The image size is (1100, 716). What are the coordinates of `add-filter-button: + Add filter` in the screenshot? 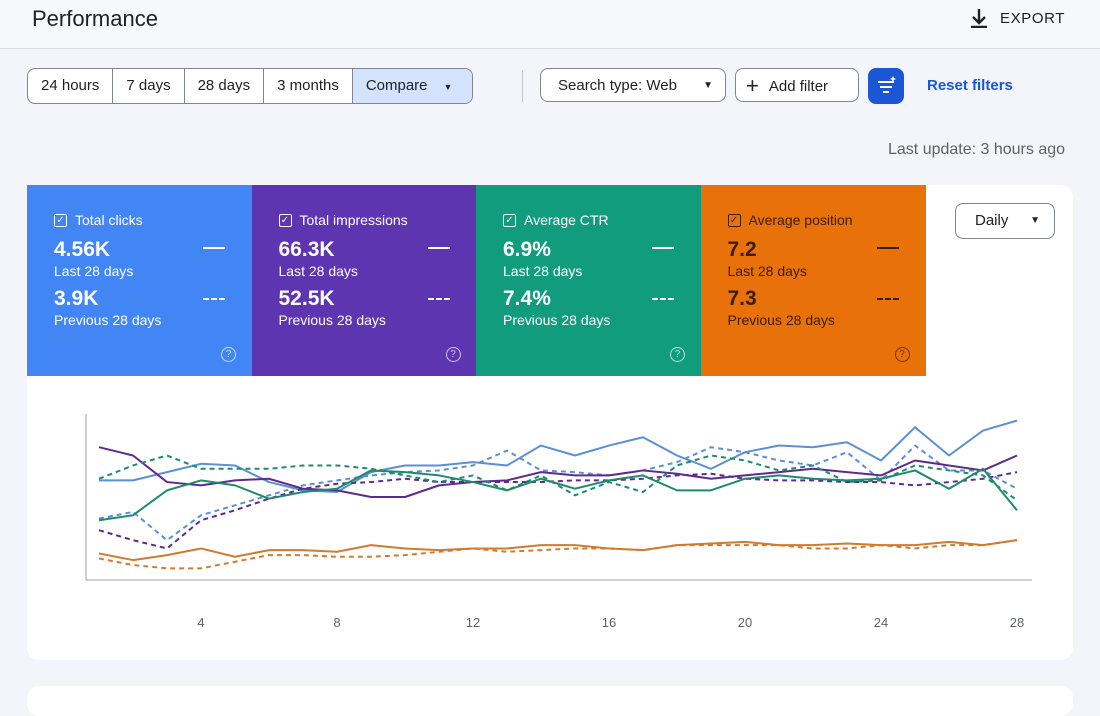 It's located at (797, 85).